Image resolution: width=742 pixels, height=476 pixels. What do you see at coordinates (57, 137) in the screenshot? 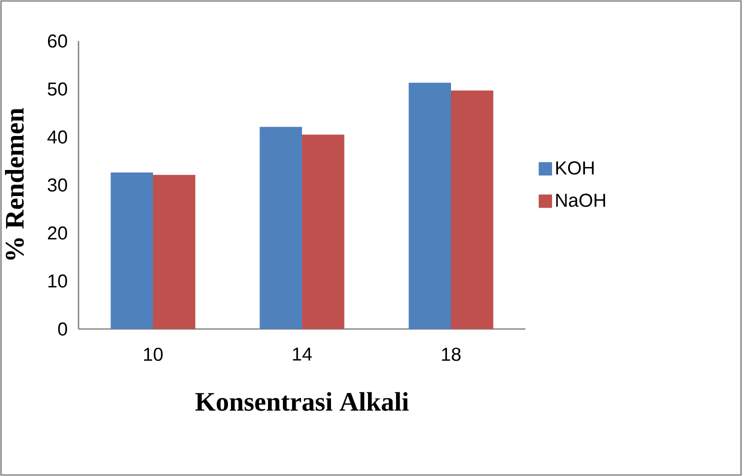
I see `y-tick-label: 40` at bounding box center [57, 137].